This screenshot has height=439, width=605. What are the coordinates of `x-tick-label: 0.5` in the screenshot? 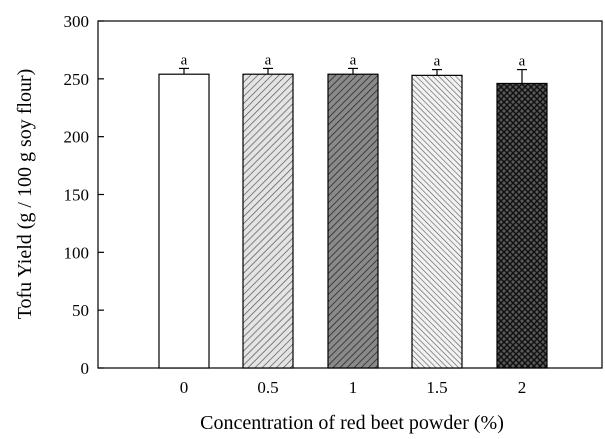 It's located at (267, 387).